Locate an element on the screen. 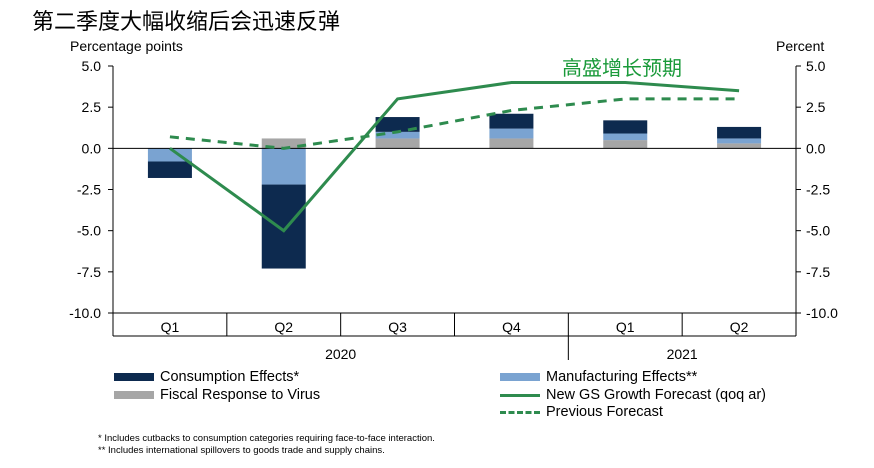 The width and height of the screenshot is (874, 468). legend-new-forecast: New GS Growth Forecast (qoq ar) is located at coordinates (633, 395).